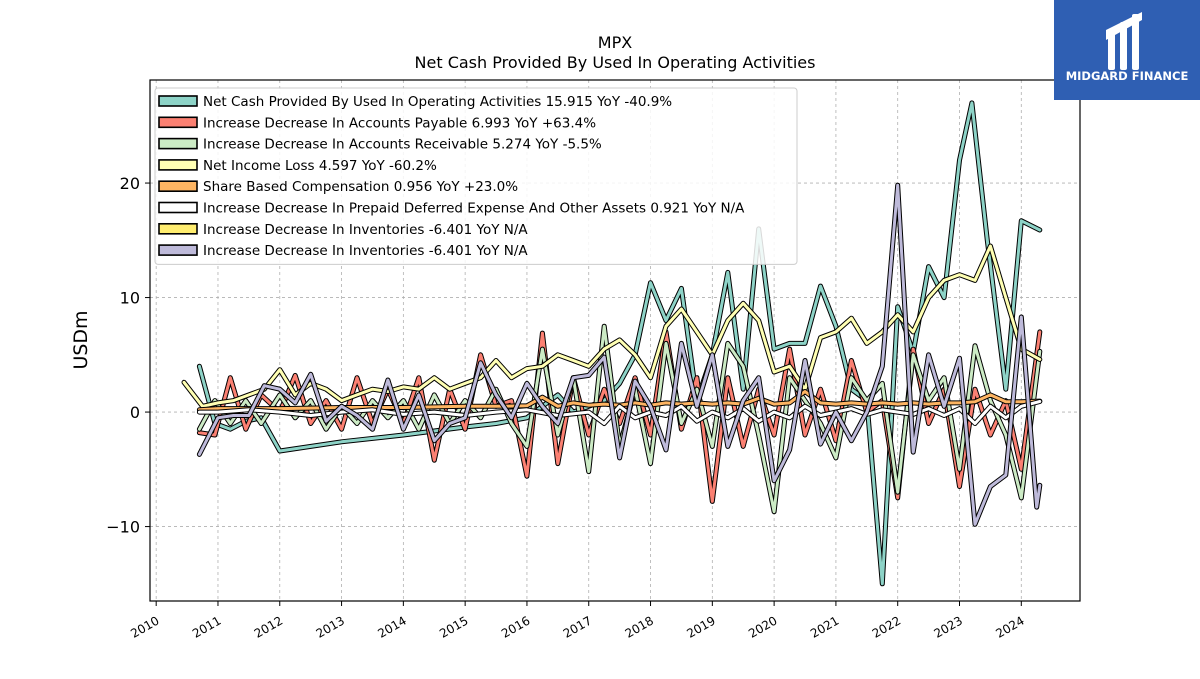  What do you see at coordinates (135, 412) in the screenshot?
I see `y-tick-label: 0` at bounding box center [135, 412].